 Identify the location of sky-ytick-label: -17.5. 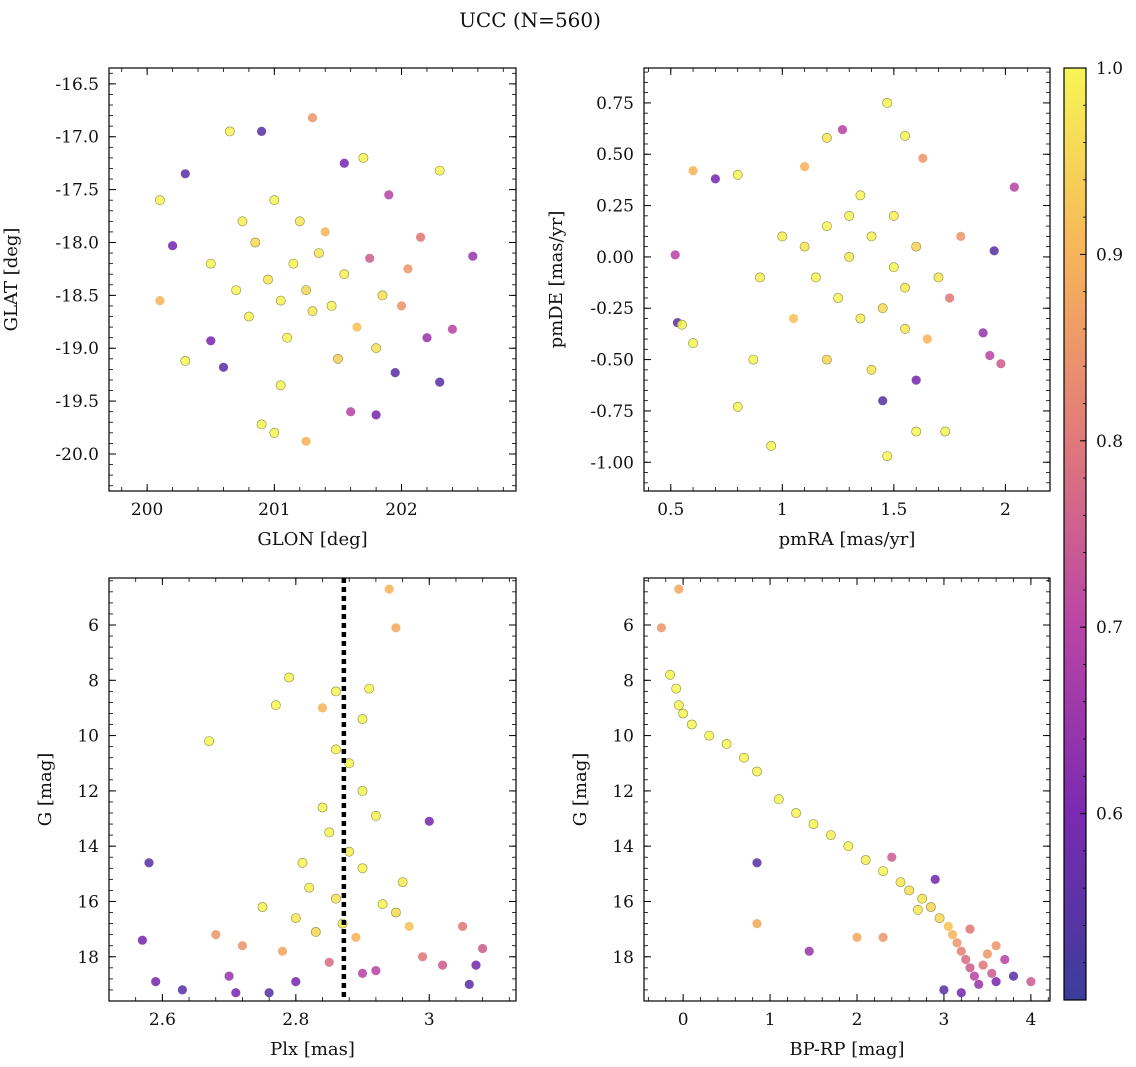
(77, 191).